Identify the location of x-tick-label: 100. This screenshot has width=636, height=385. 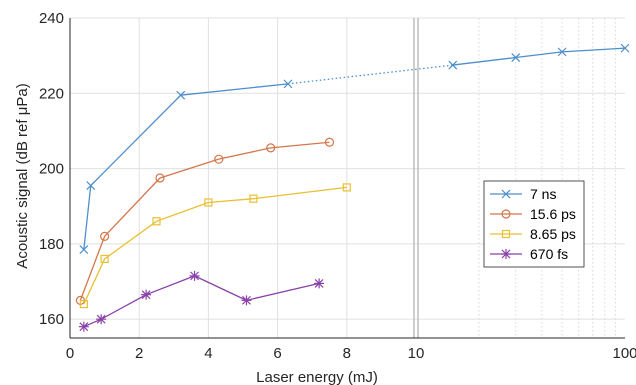
(624, 353).